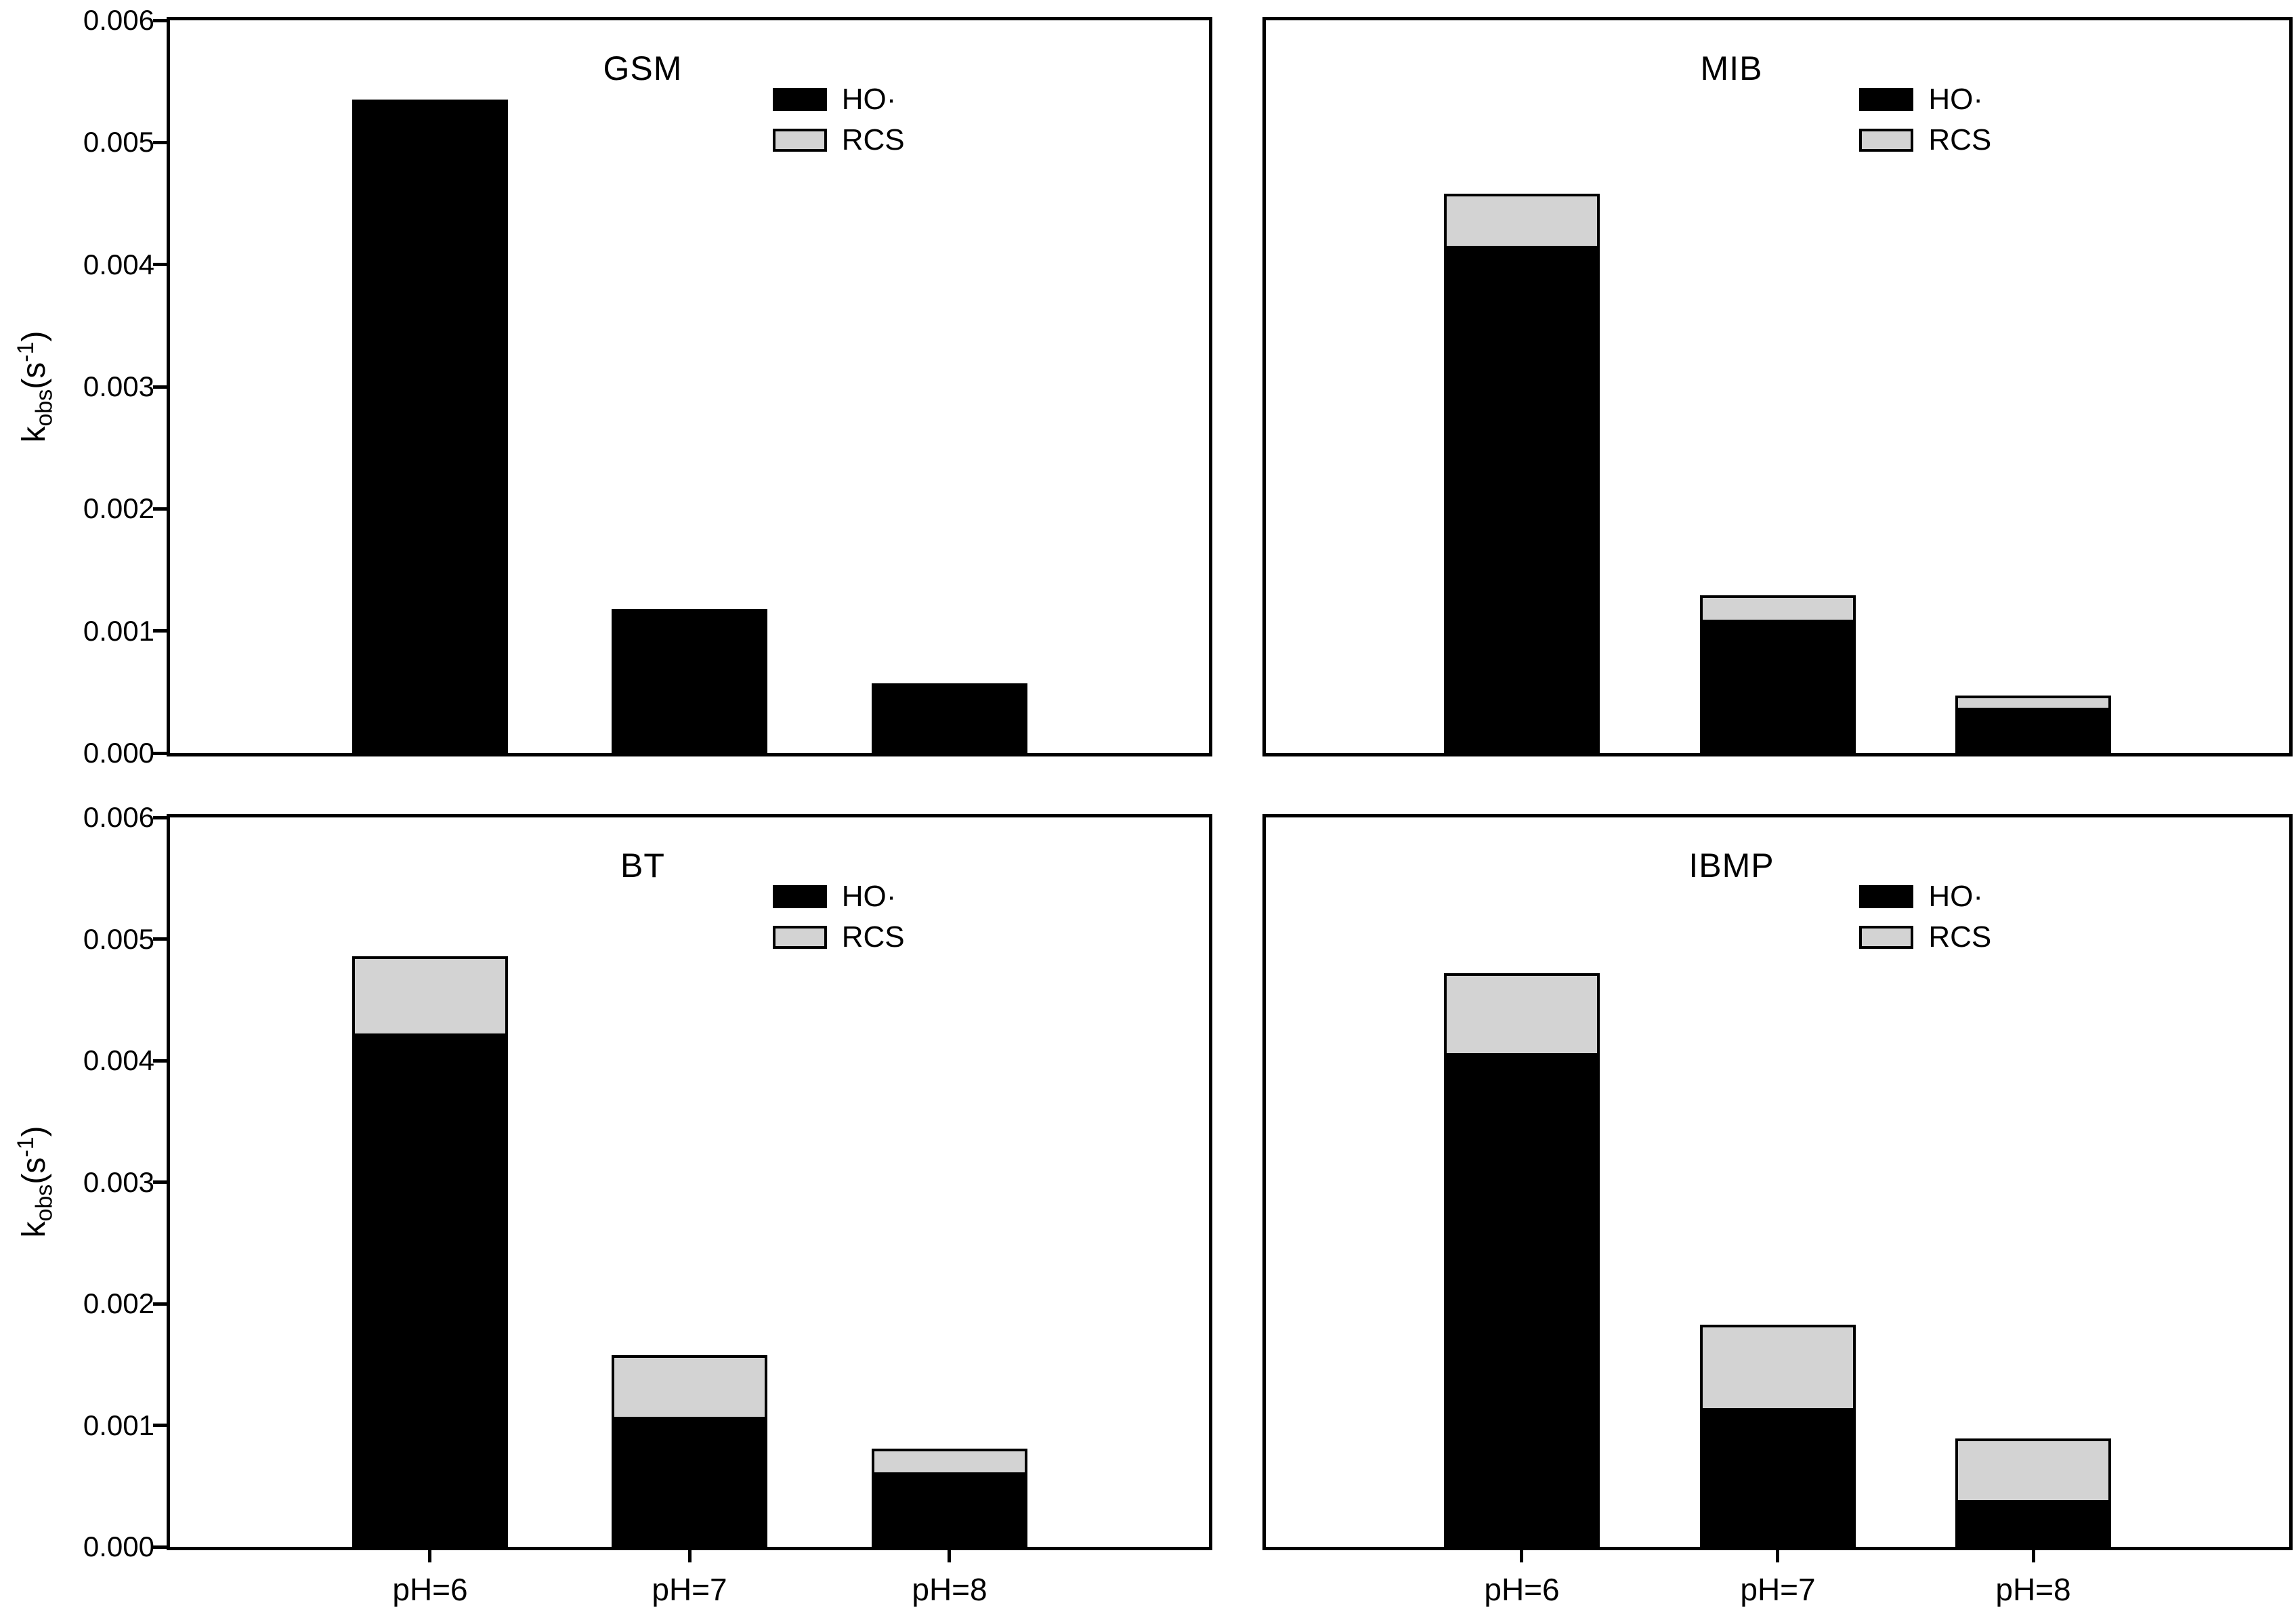  What do you see at coordinates (35, 1182) in the screenshot?
I see `y-axis-label-bottom: kobs(s-1)` at bounding box center [35, 1182].